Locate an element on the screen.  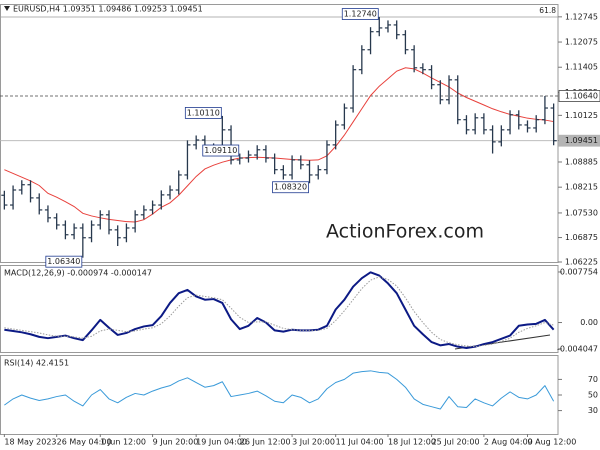
y-tick-label: 1.10125 is located at coordinates (581, 115).